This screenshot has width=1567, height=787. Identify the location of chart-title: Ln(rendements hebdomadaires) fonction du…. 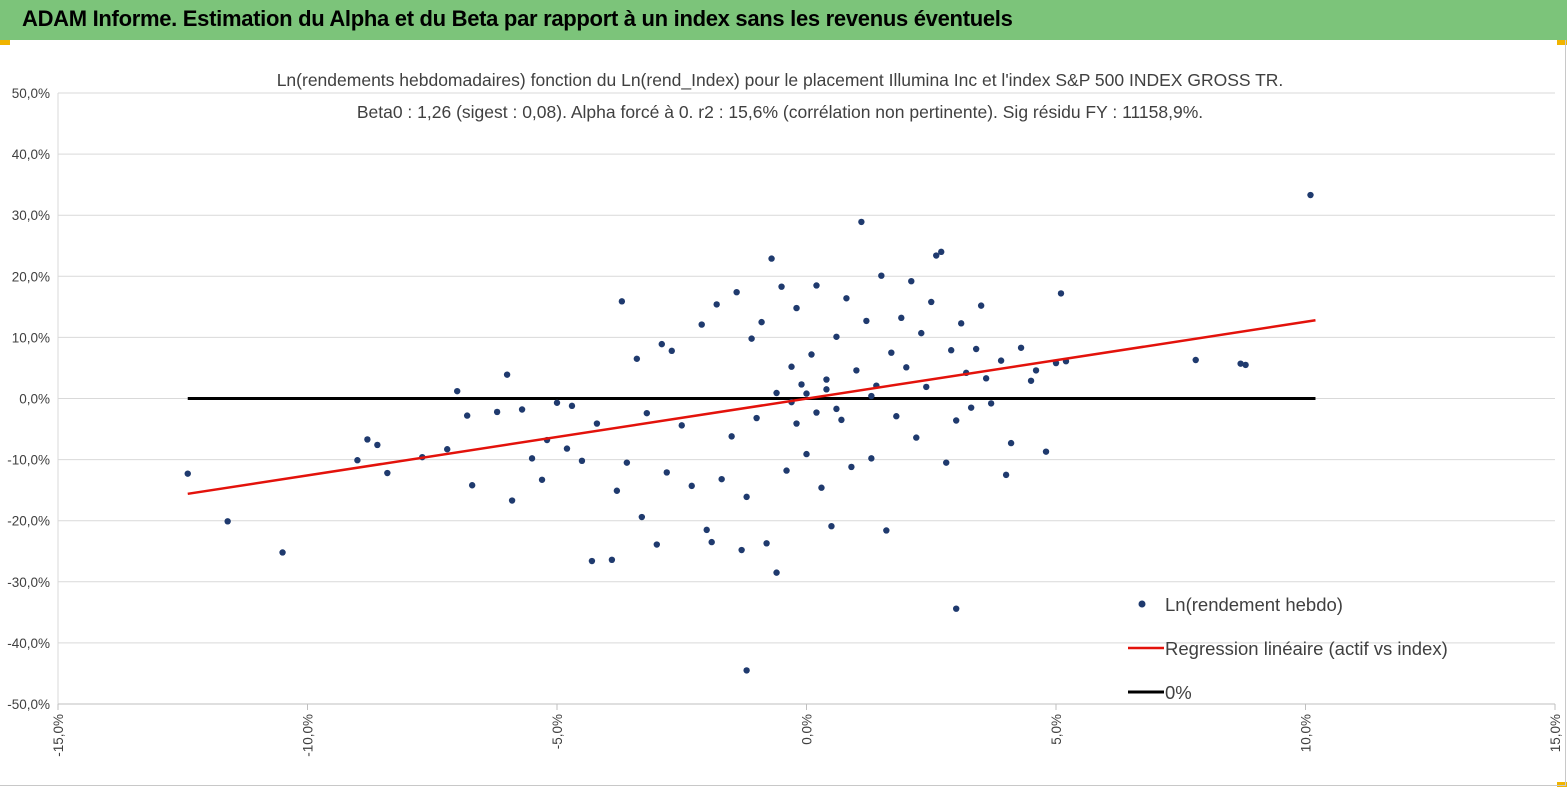
(780, 80).